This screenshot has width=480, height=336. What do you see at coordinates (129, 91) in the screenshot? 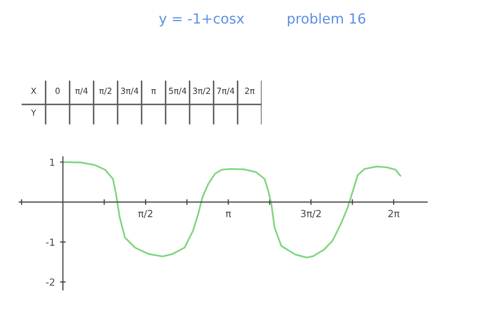
I see `text: 3π/4` at bounding box center [129, 91].